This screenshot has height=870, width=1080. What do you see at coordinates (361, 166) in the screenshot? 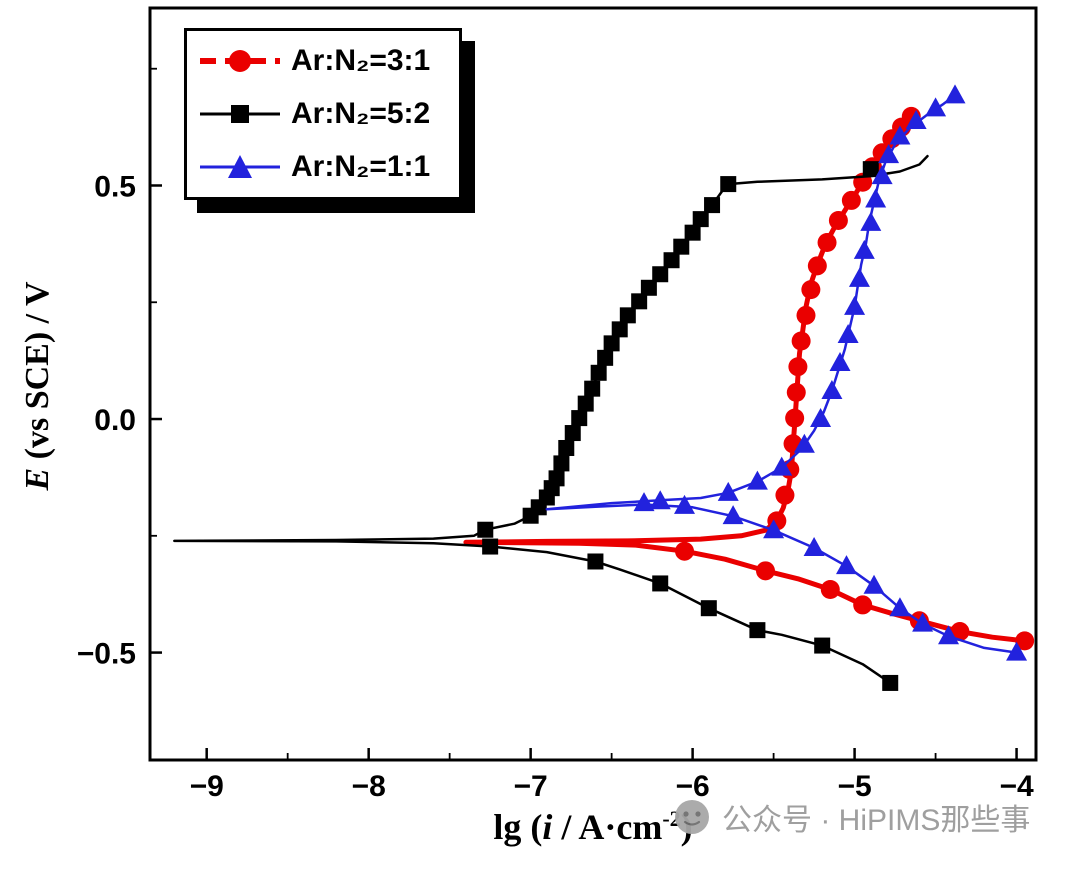
I see `legend-label: Ar:N₂=1:1` at bounding box center [361, 166].